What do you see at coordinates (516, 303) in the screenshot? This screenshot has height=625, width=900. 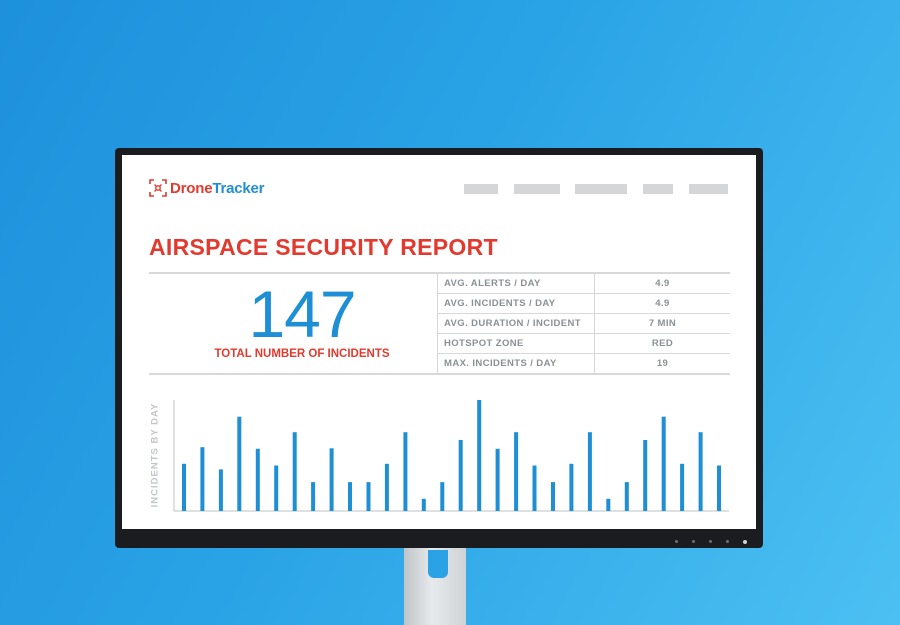 I see `stat-label: AVG. INCIDENTS / DAY` at bounding box center [516, 303].